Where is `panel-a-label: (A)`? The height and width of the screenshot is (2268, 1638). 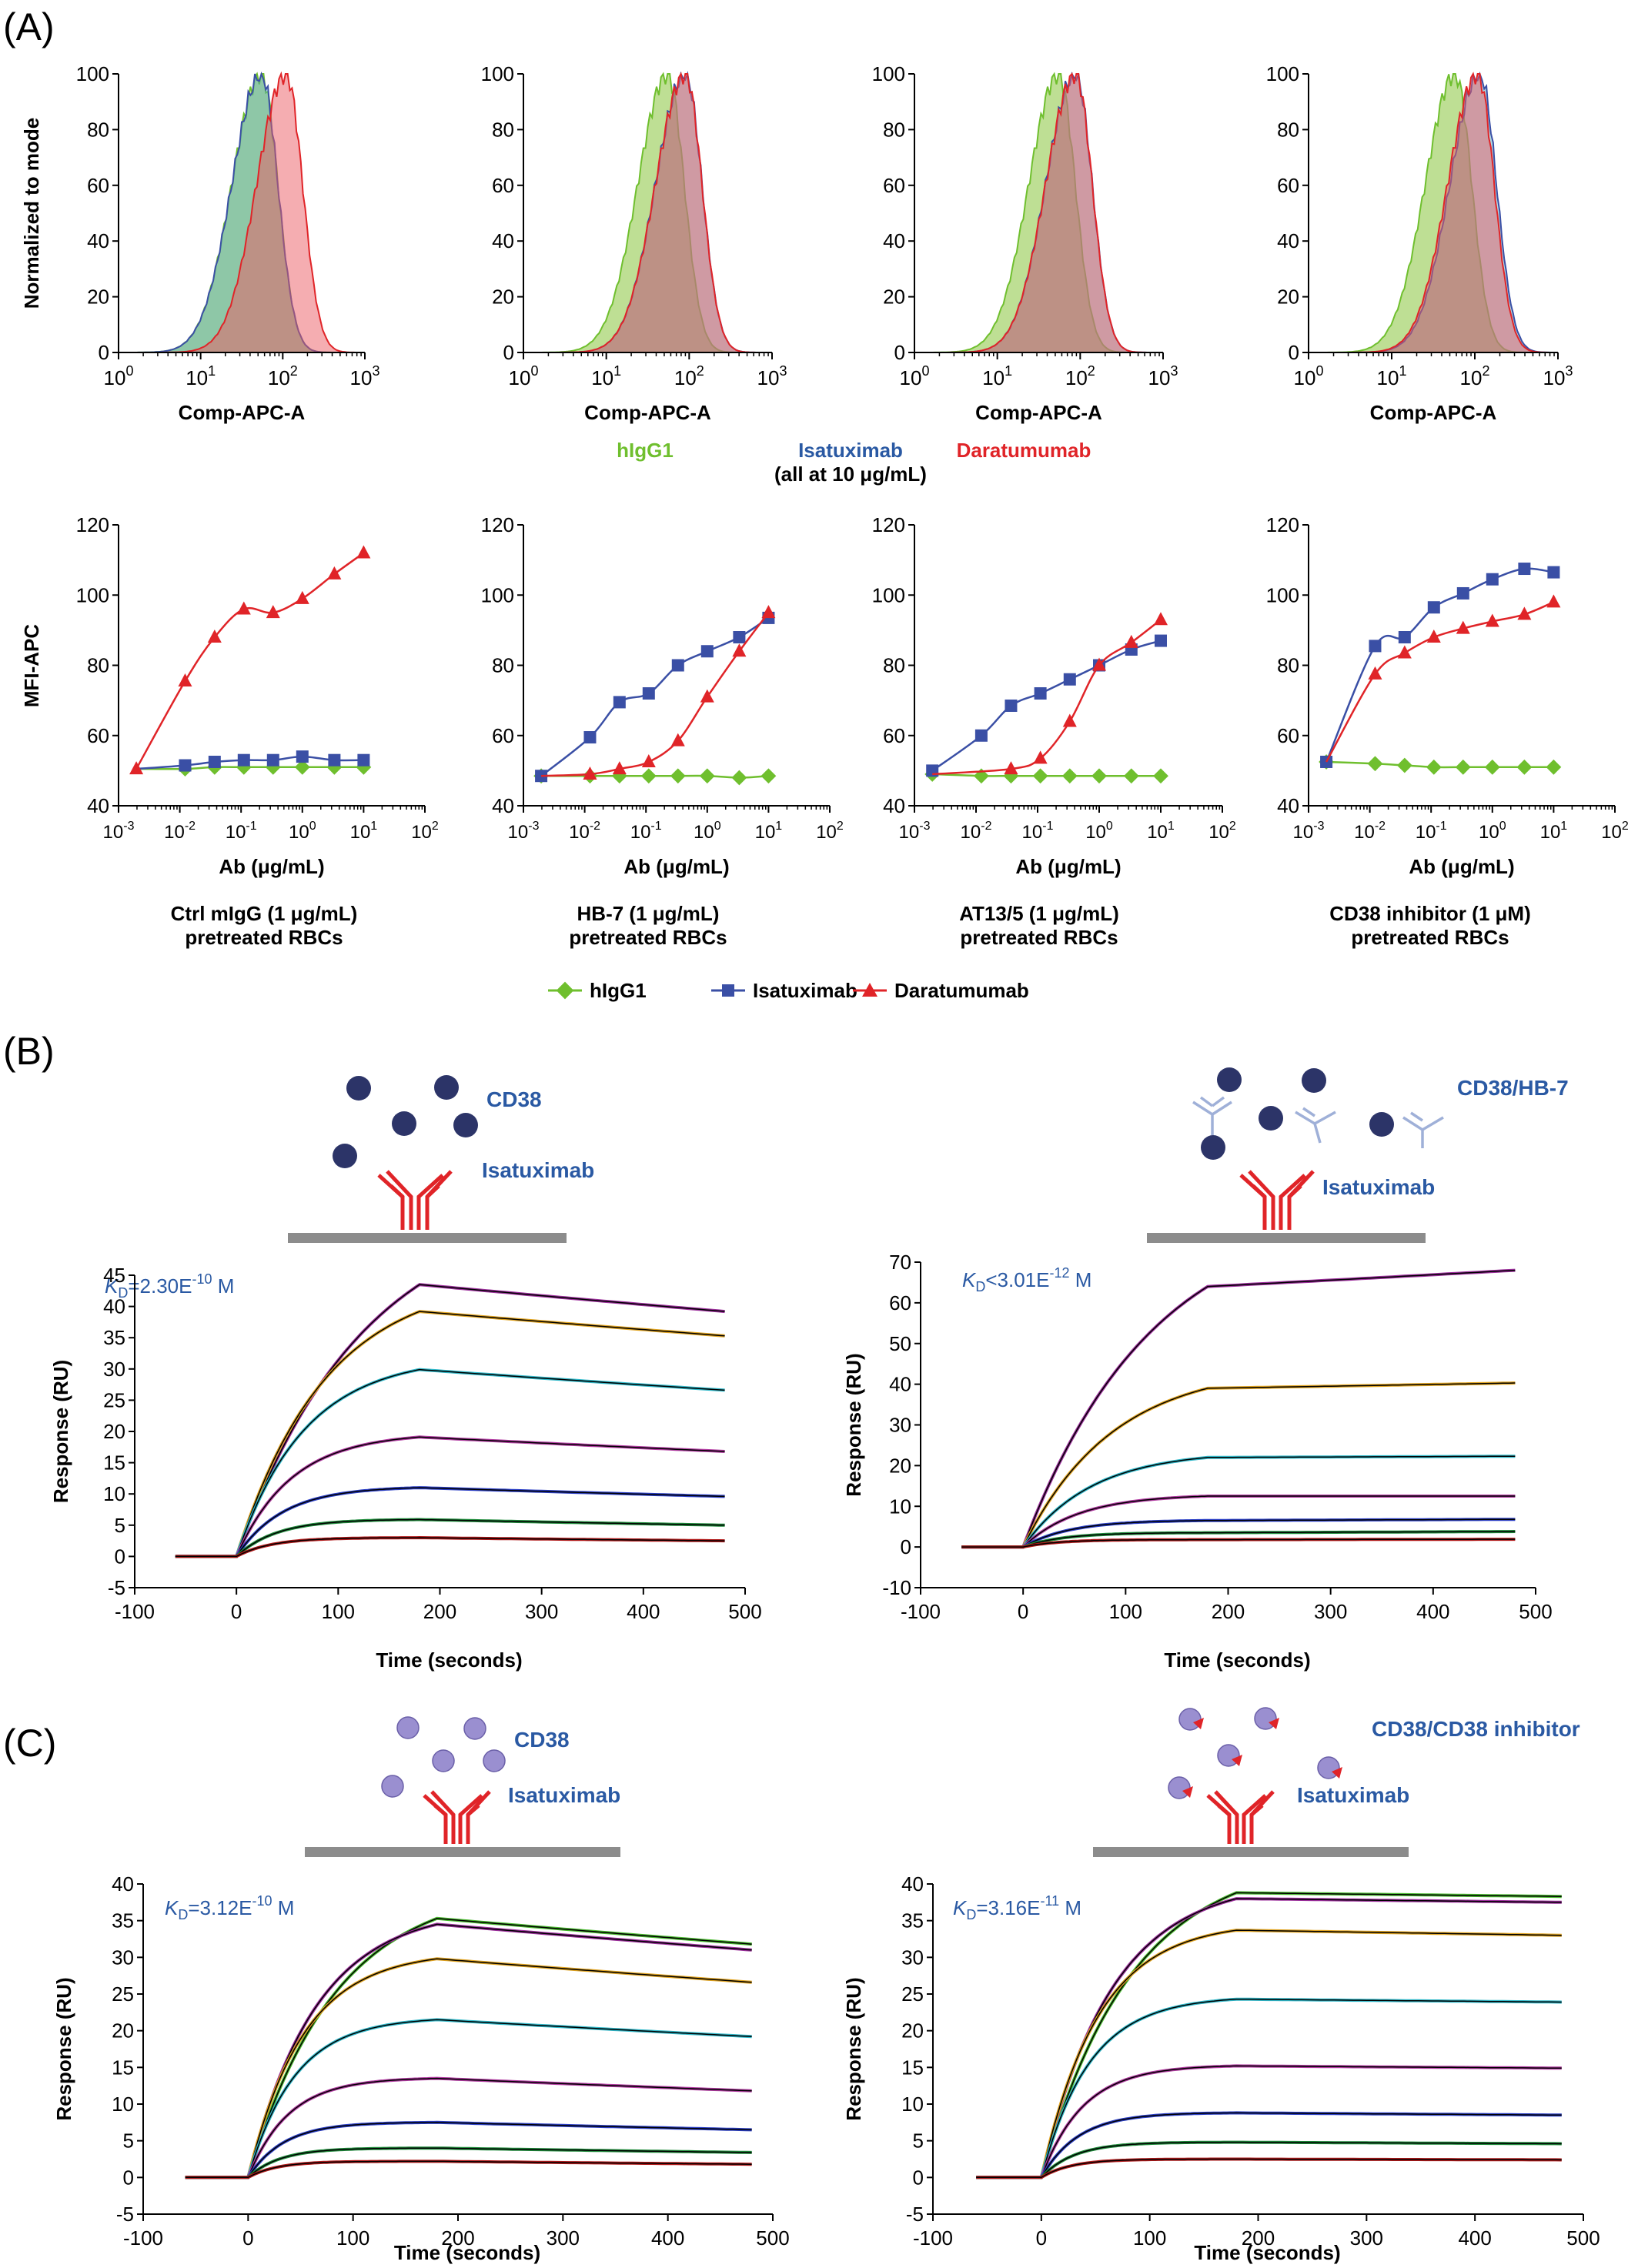 panel-a-label: (A) is located at coordinates (29, 26).